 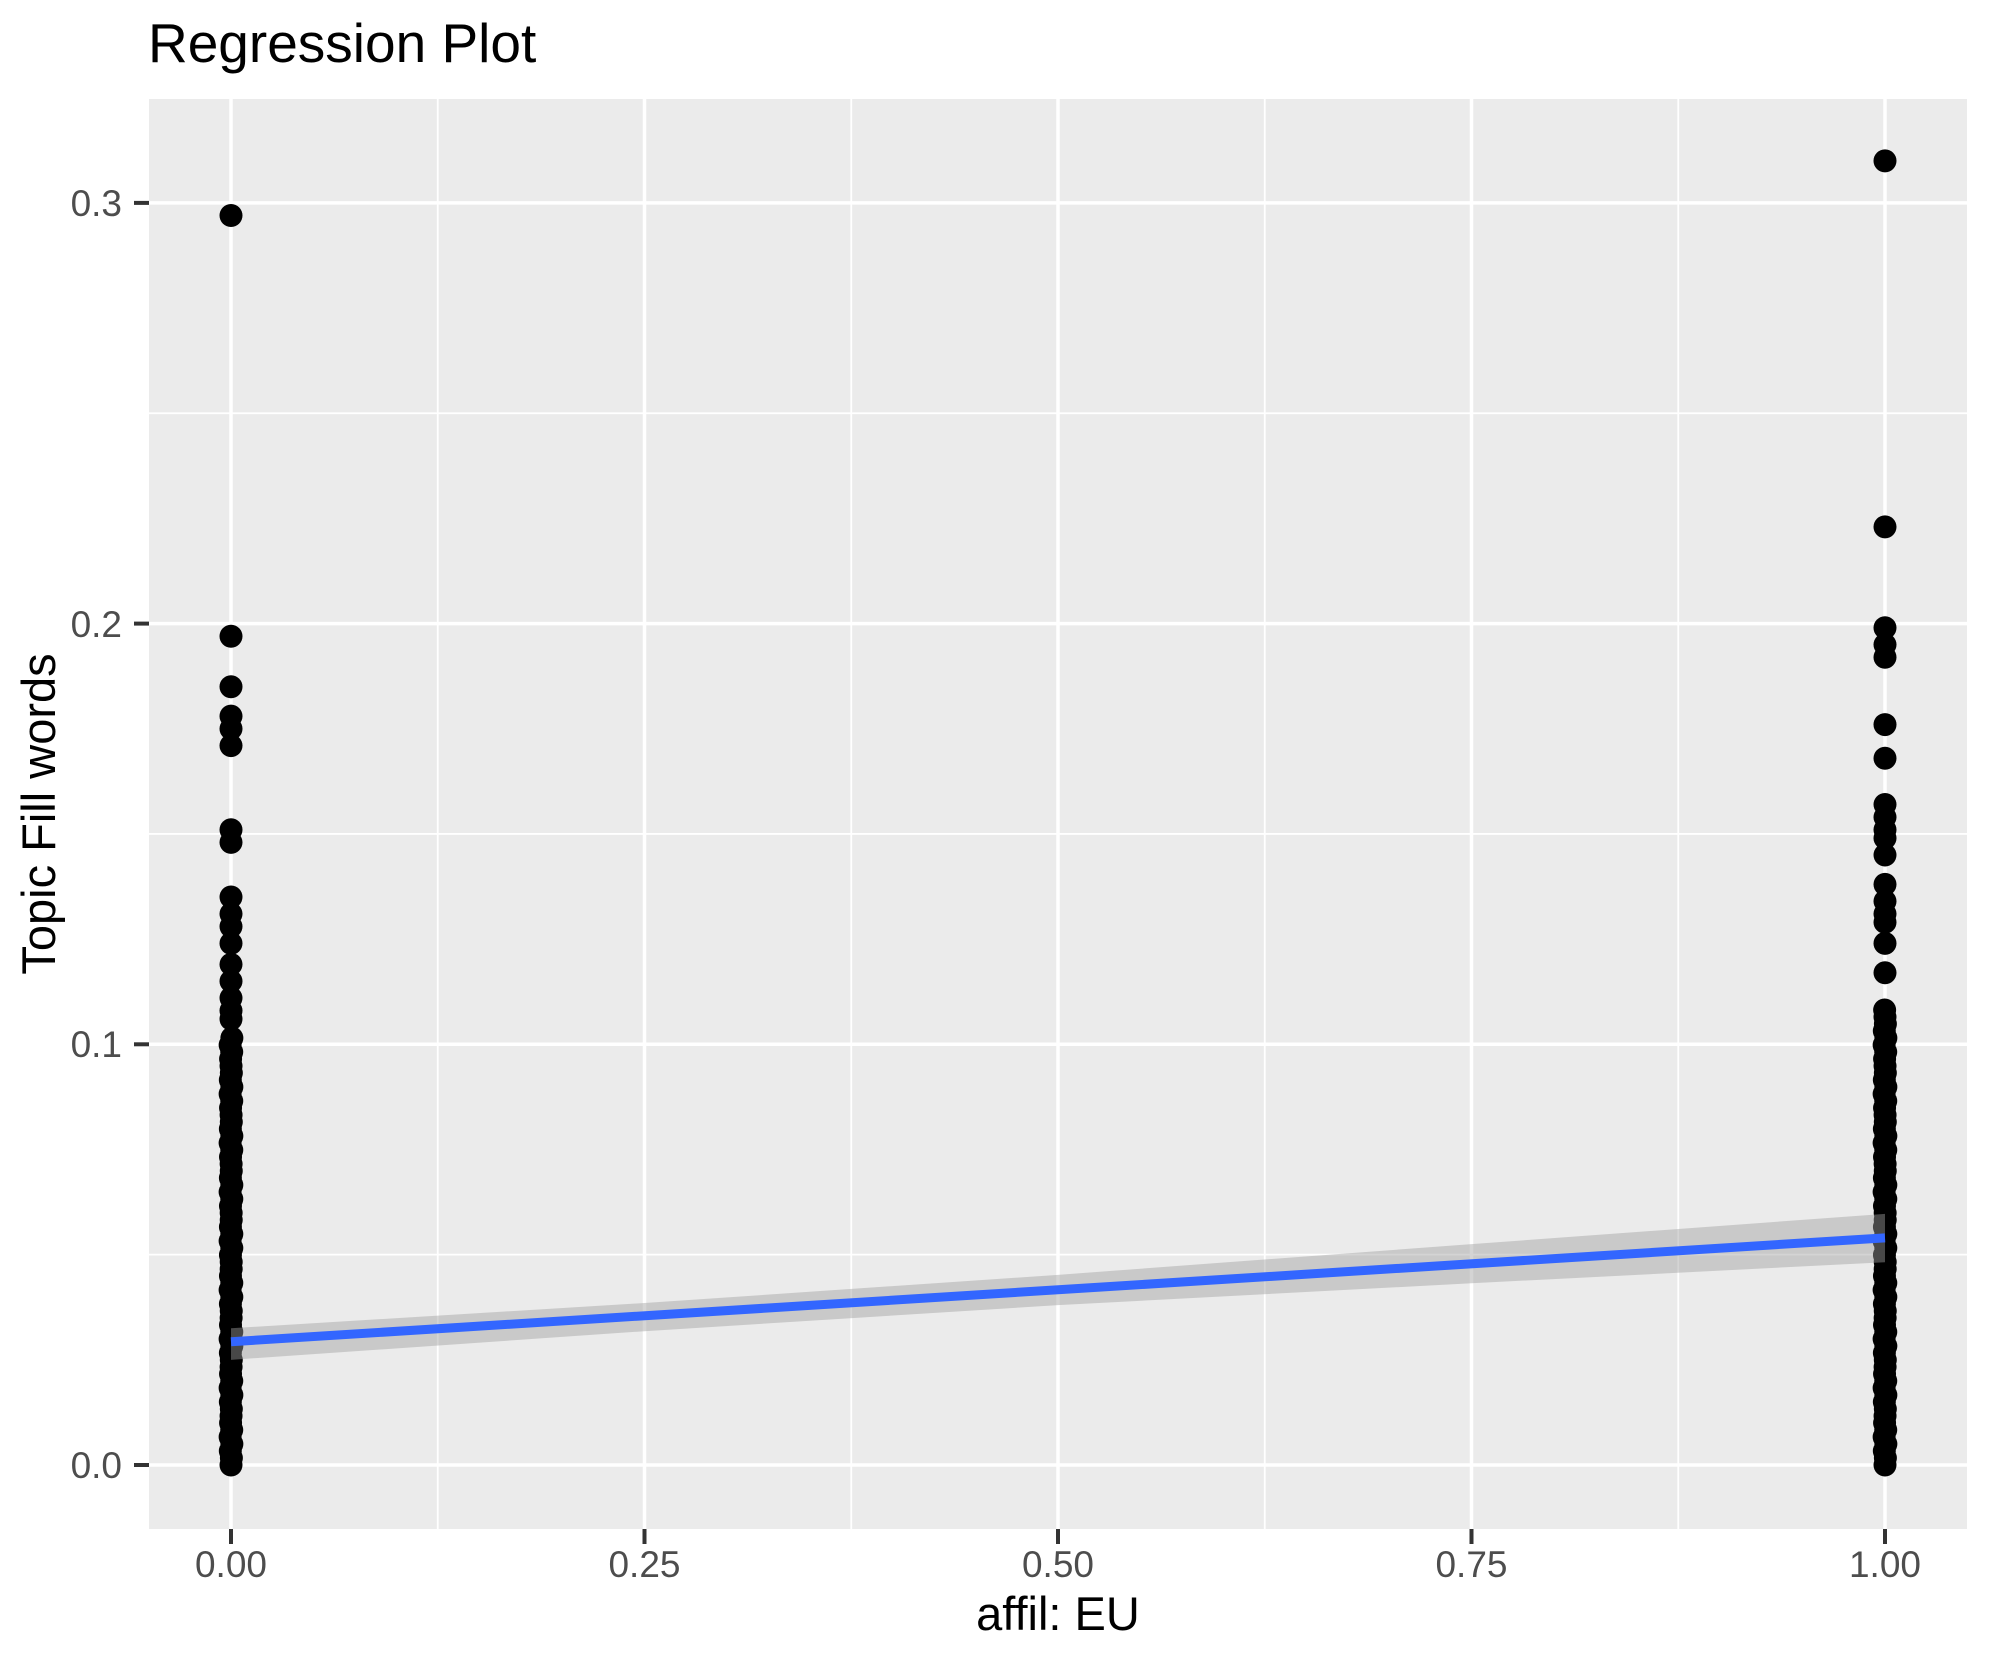 I want to click on regression-smooth, so click(x=1058, y=1286).